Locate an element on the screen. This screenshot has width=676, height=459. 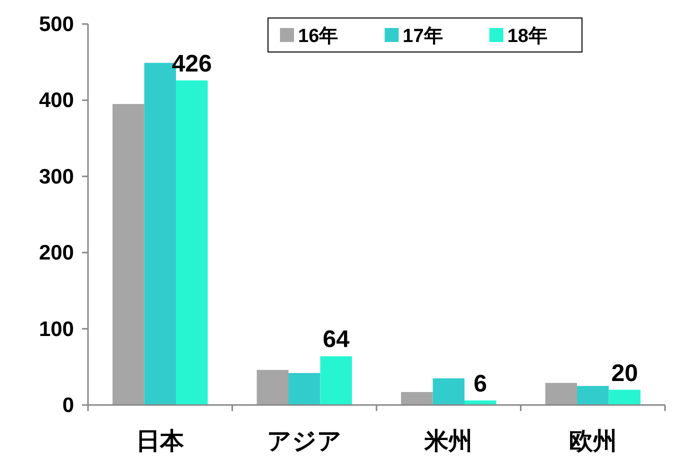
y-tick-label: 400 is located at coordinates (56, 100).